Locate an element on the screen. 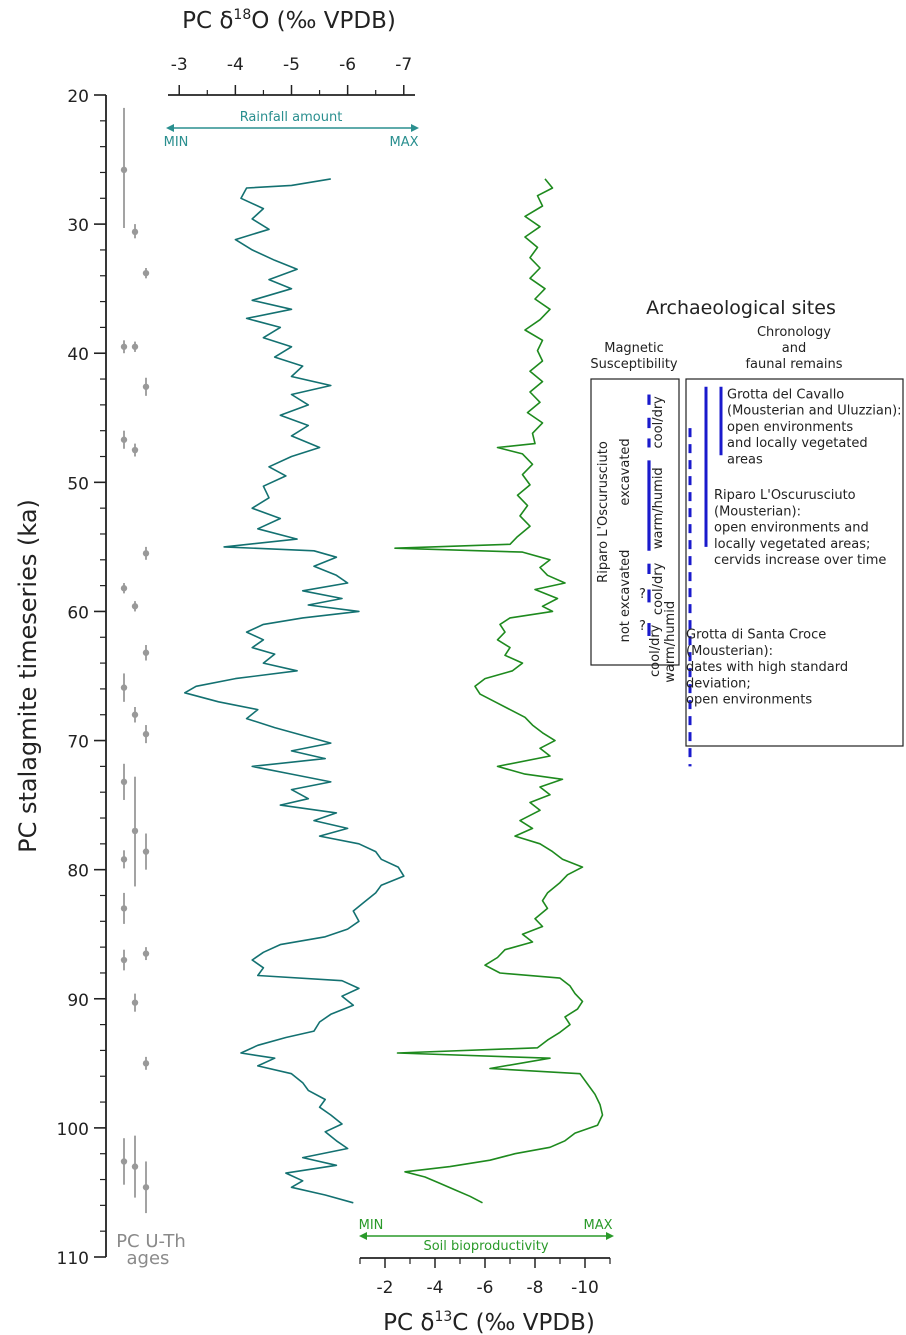 The height and width of the screenshot is (1335, 906). bottom-tick-label: -8 is located at coordinates (535, 1288).